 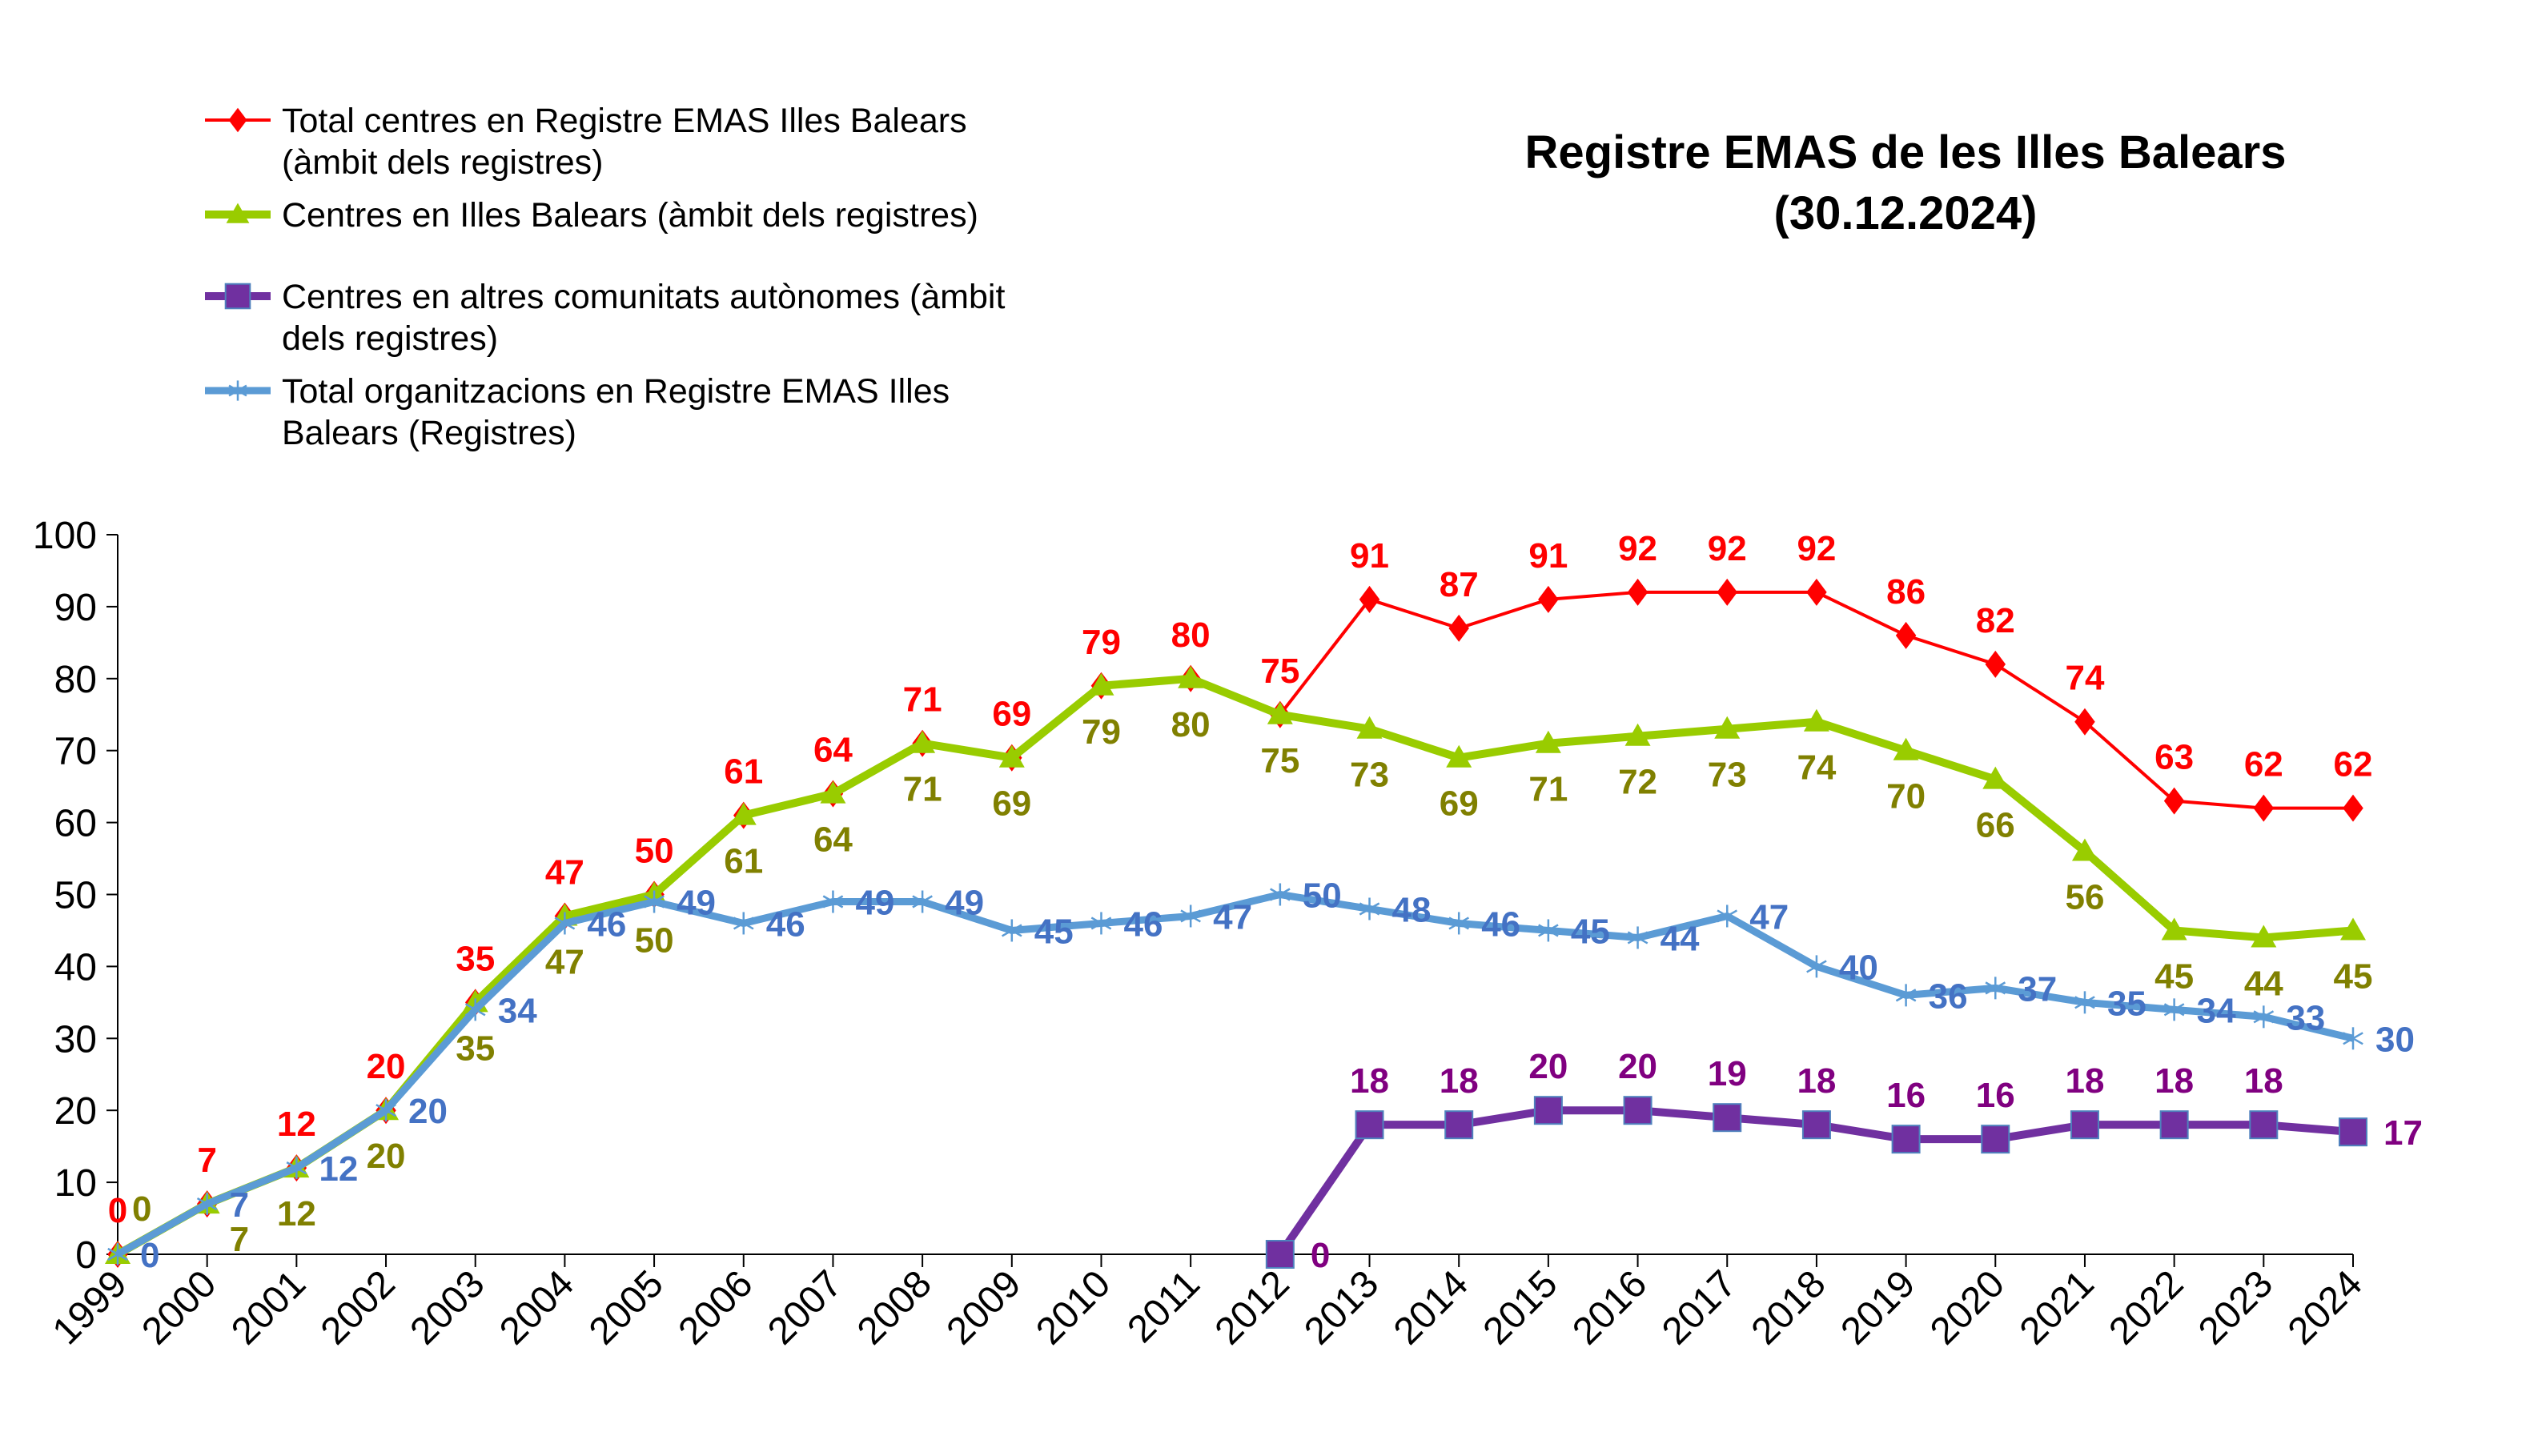 I want to click on data-label: 64, so click(x=833, y=750).